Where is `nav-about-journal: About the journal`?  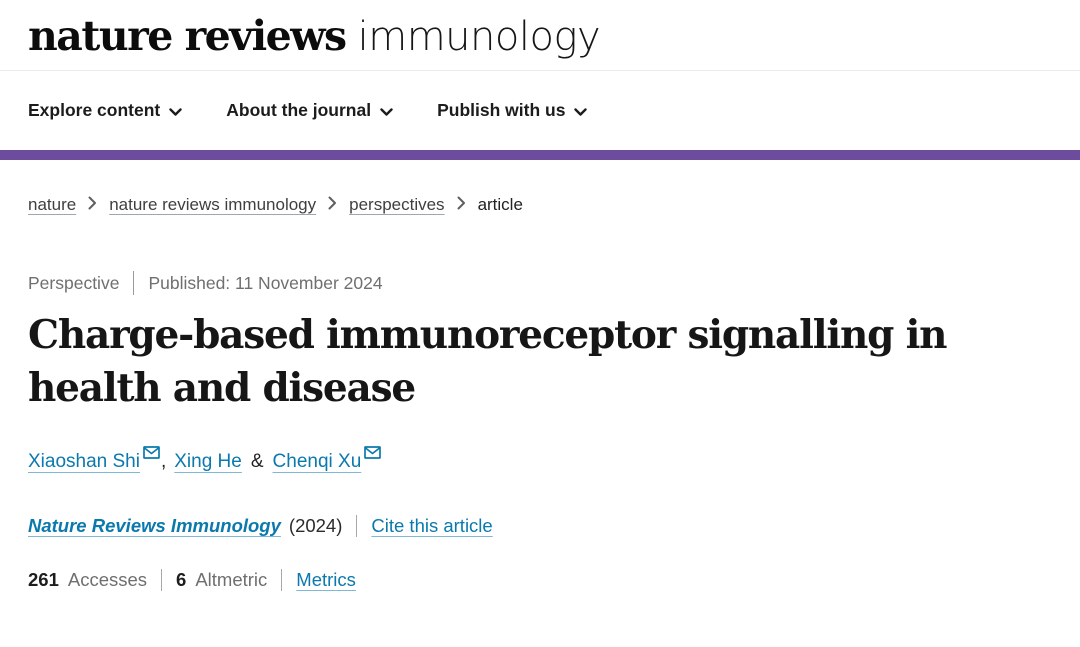 nav-about-journal: About the journal is located at coordinates (309, 110).